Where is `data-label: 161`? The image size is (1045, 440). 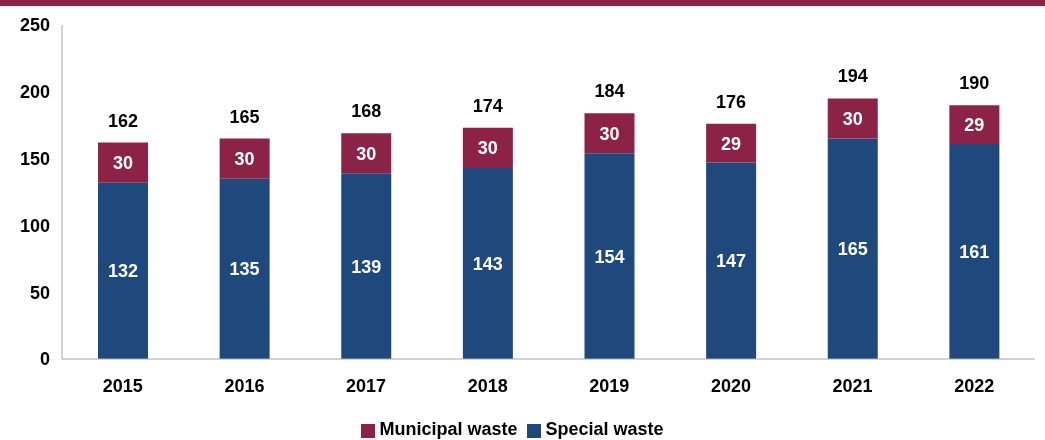 data-label: 161 is located at coordinates (974, 251).